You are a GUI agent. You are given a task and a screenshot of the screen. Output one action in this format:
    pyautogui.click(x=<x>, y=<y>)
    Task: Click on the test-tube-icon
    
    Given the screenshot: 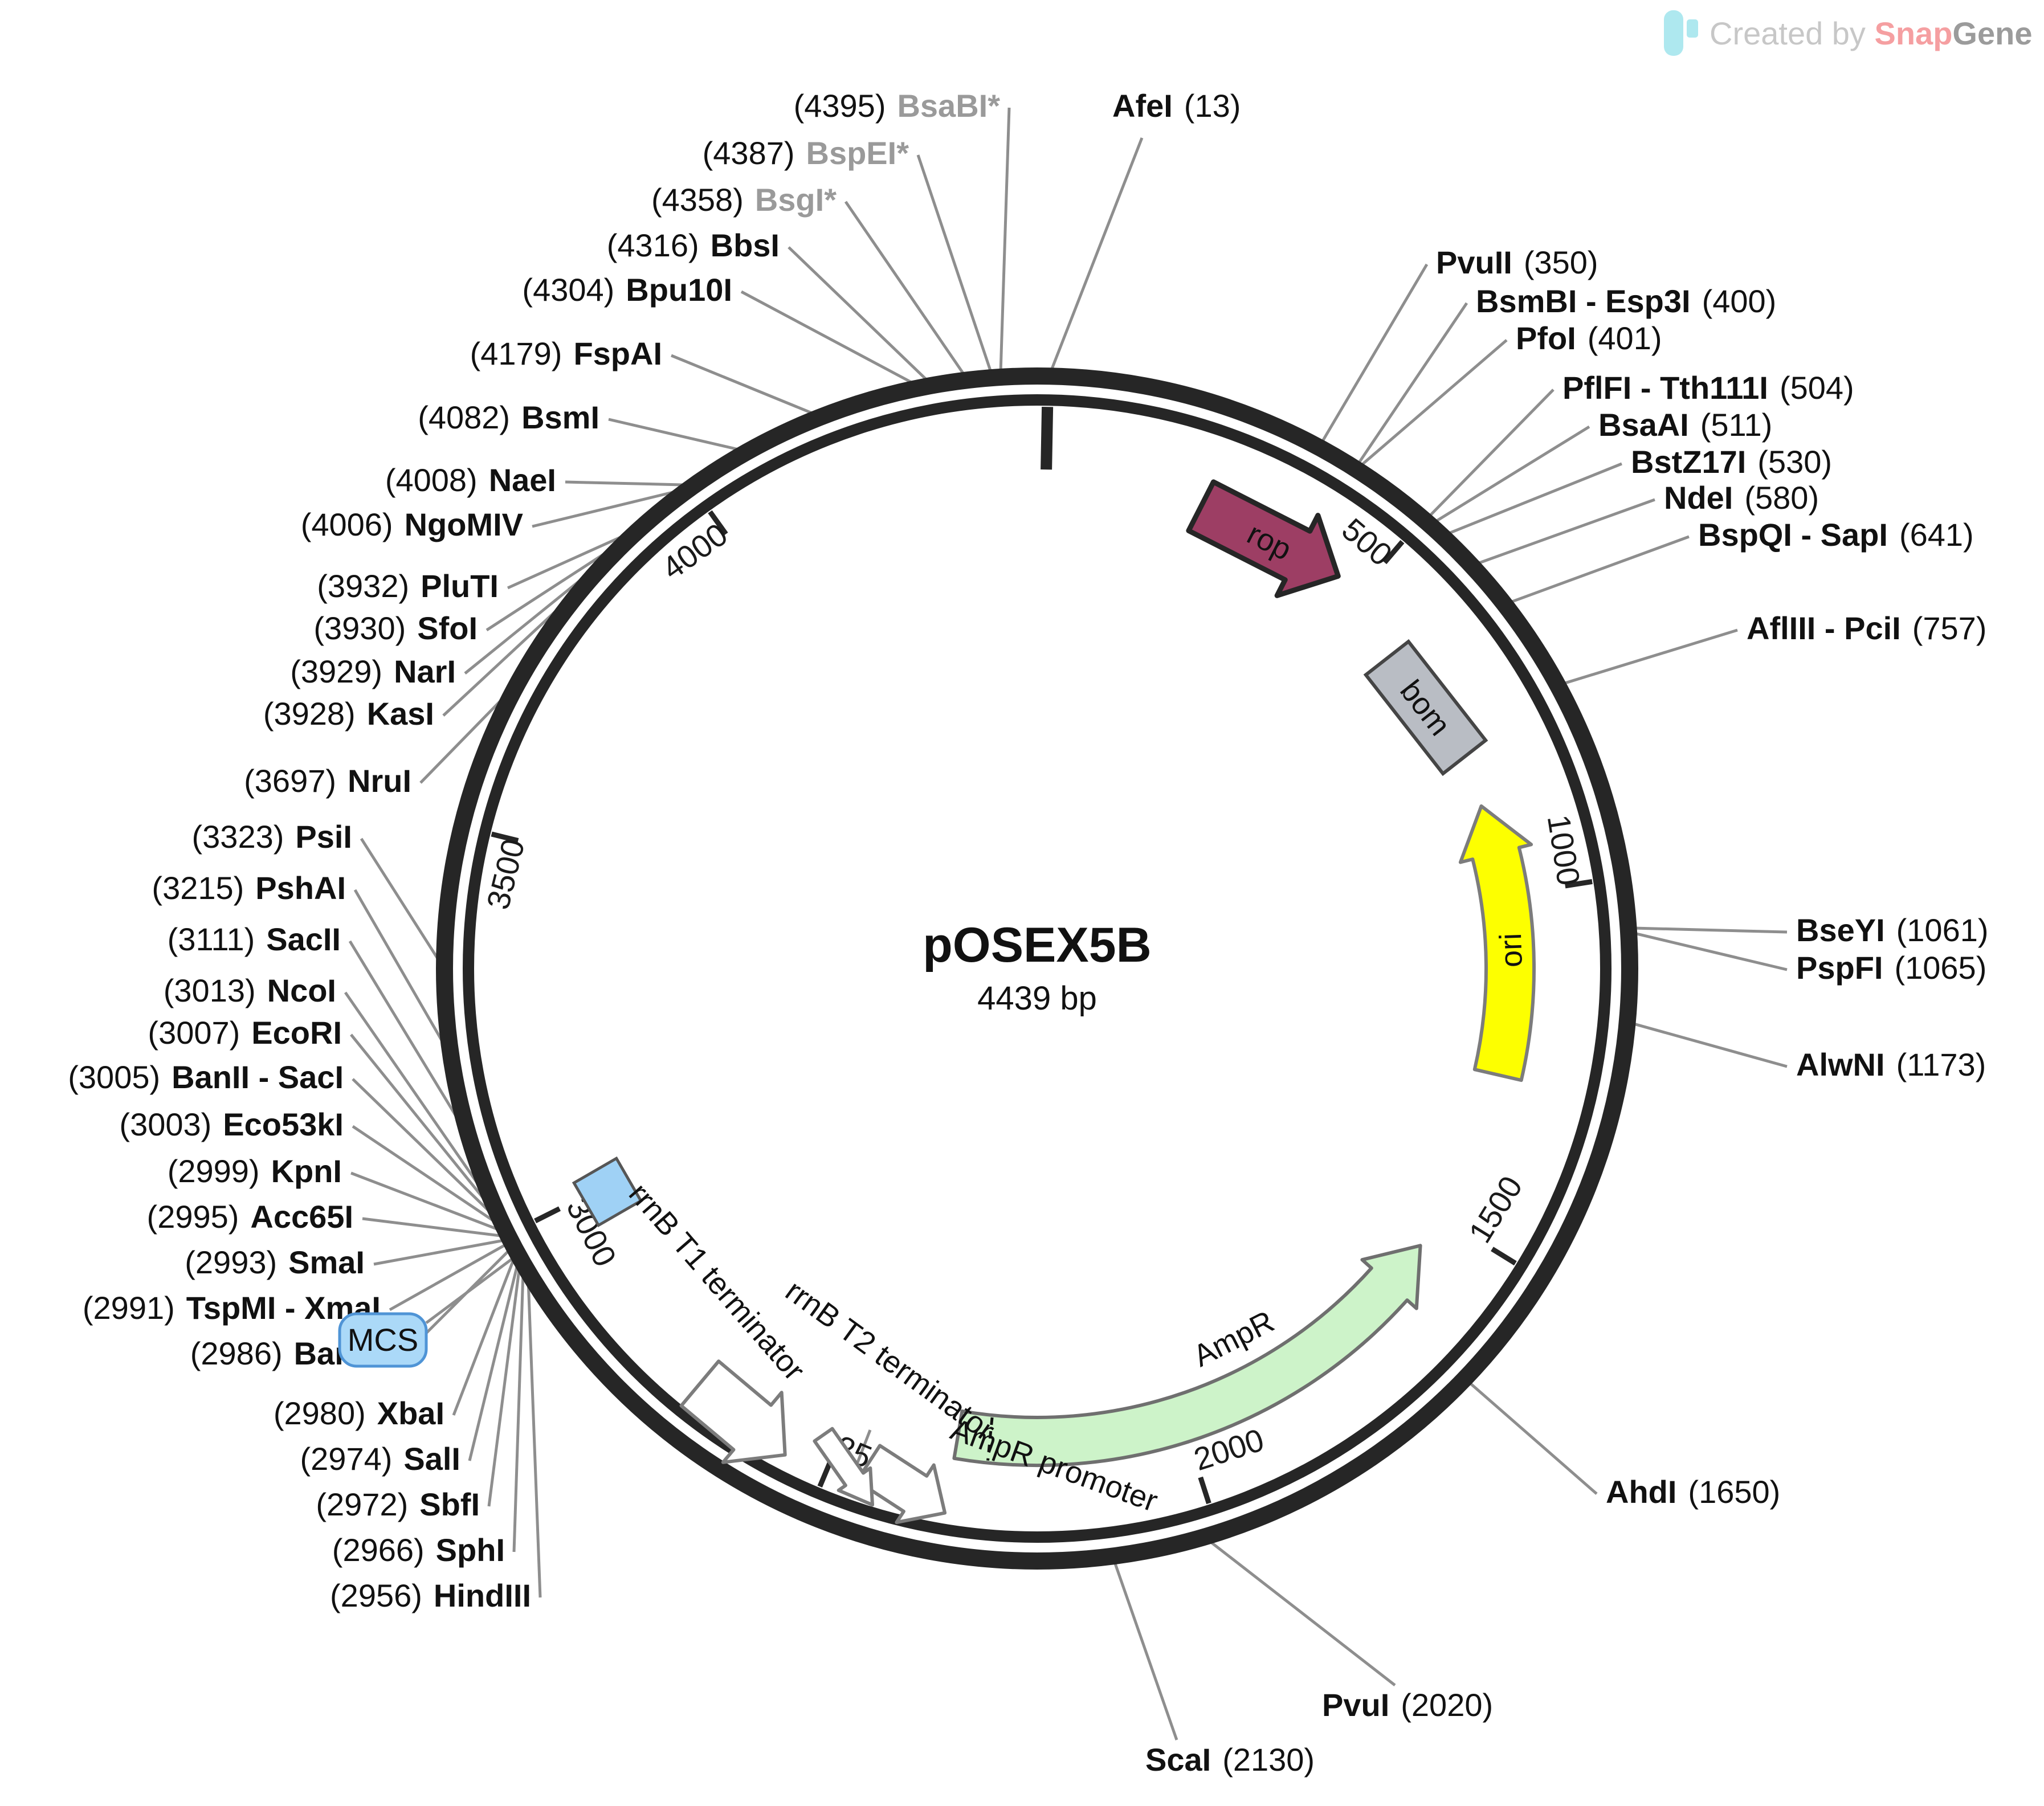 What is the action you would take?
    pyautogui.click(x=1673, y=33)
    